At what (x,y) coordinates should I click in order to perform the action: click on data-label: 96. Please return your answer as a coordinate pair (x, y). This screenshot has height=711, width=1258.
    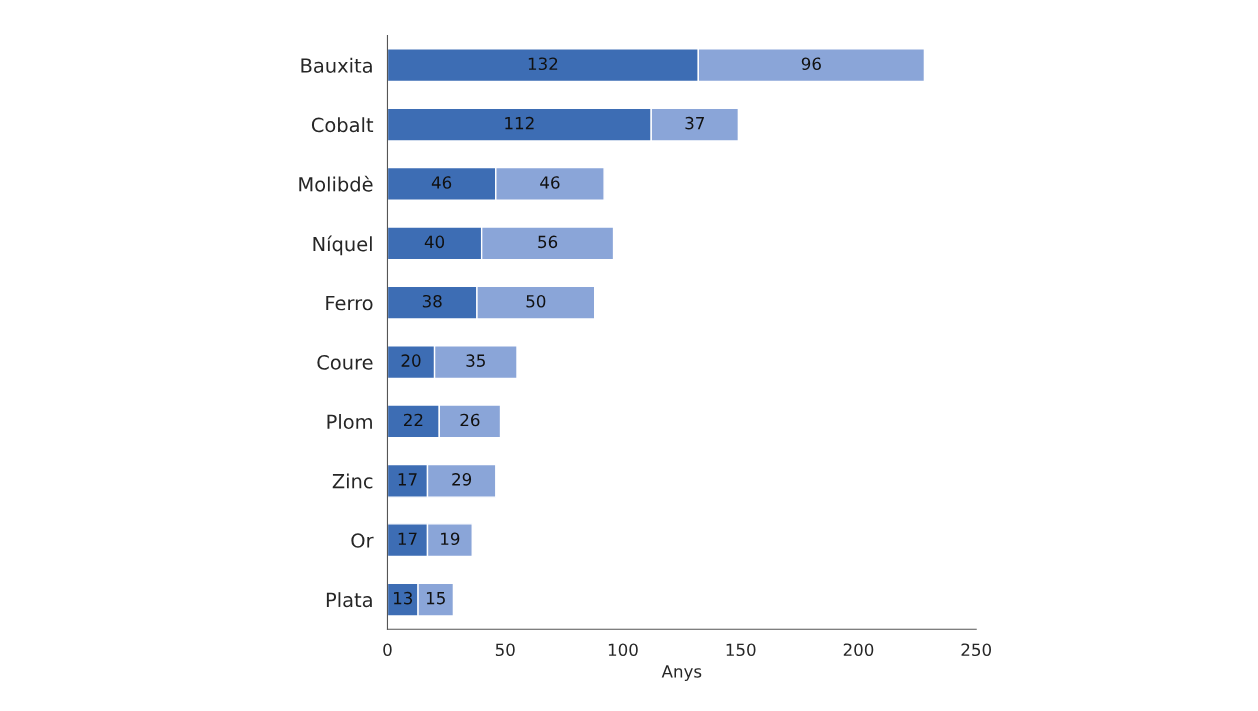
    Looking at the image, I should click on (811, 64).